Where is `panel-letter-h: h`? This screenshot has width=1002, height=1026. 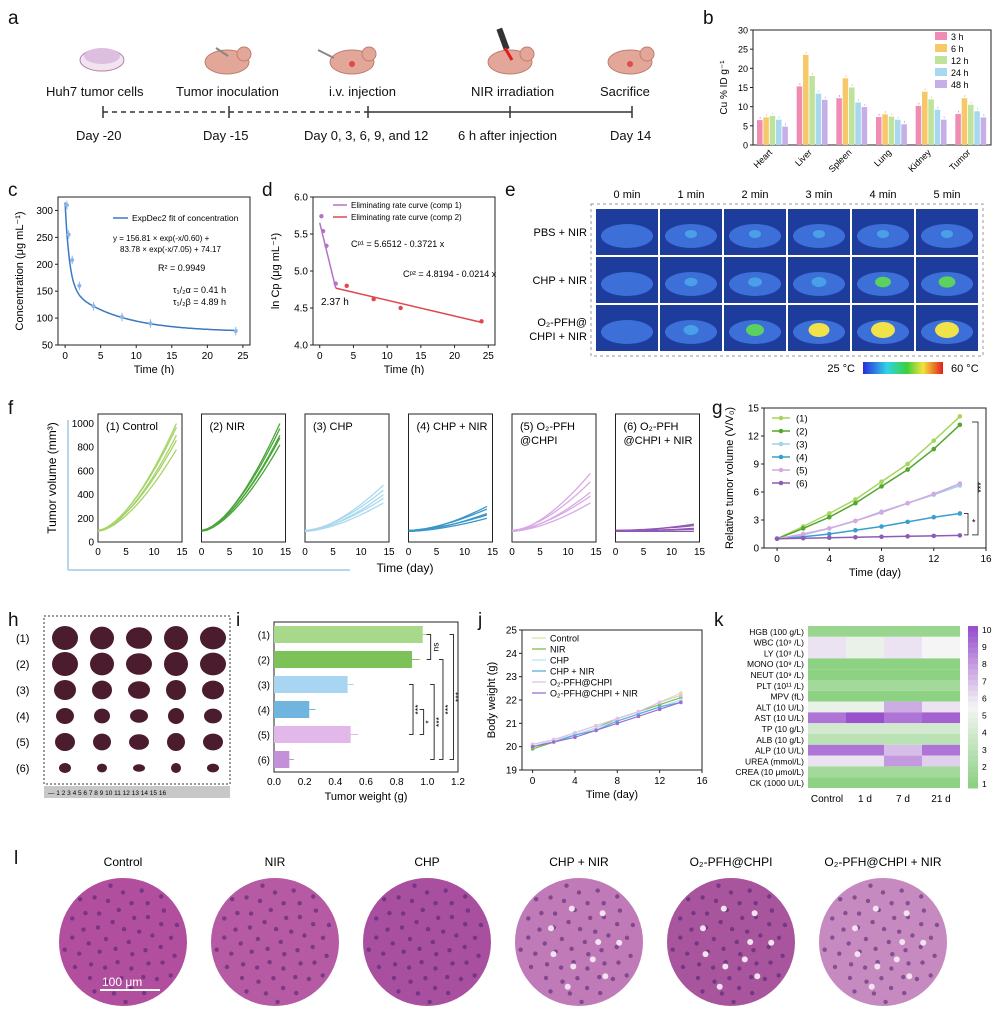 panel-letter-h: h is located at coordinates (13, 620).